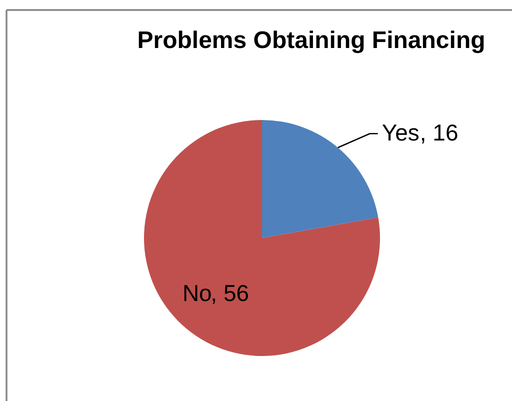 The width and height of the screenshot is (512, 401). I want to click on pie-slice, so click(320, 179).